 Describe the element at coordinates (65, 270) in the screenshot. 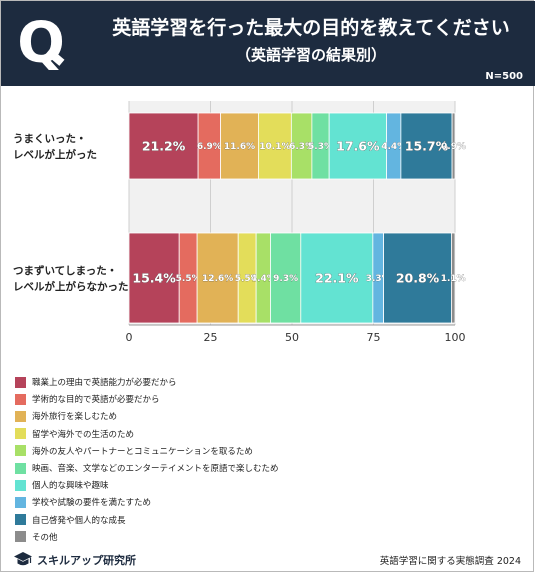

I see `category-label-1-0: つまずいてしまった・` at that location.